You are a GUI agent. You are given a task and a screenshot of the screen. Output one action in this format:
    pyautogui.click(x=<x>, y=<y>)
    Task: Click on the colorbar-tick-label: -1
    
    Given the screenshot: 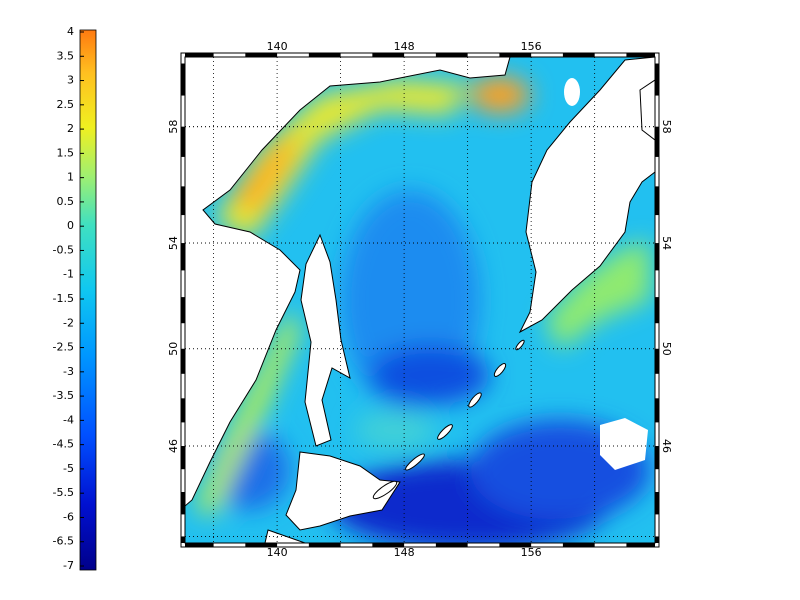 What is the action you would take?
    pyautogui.click(x=68, y=274)
    